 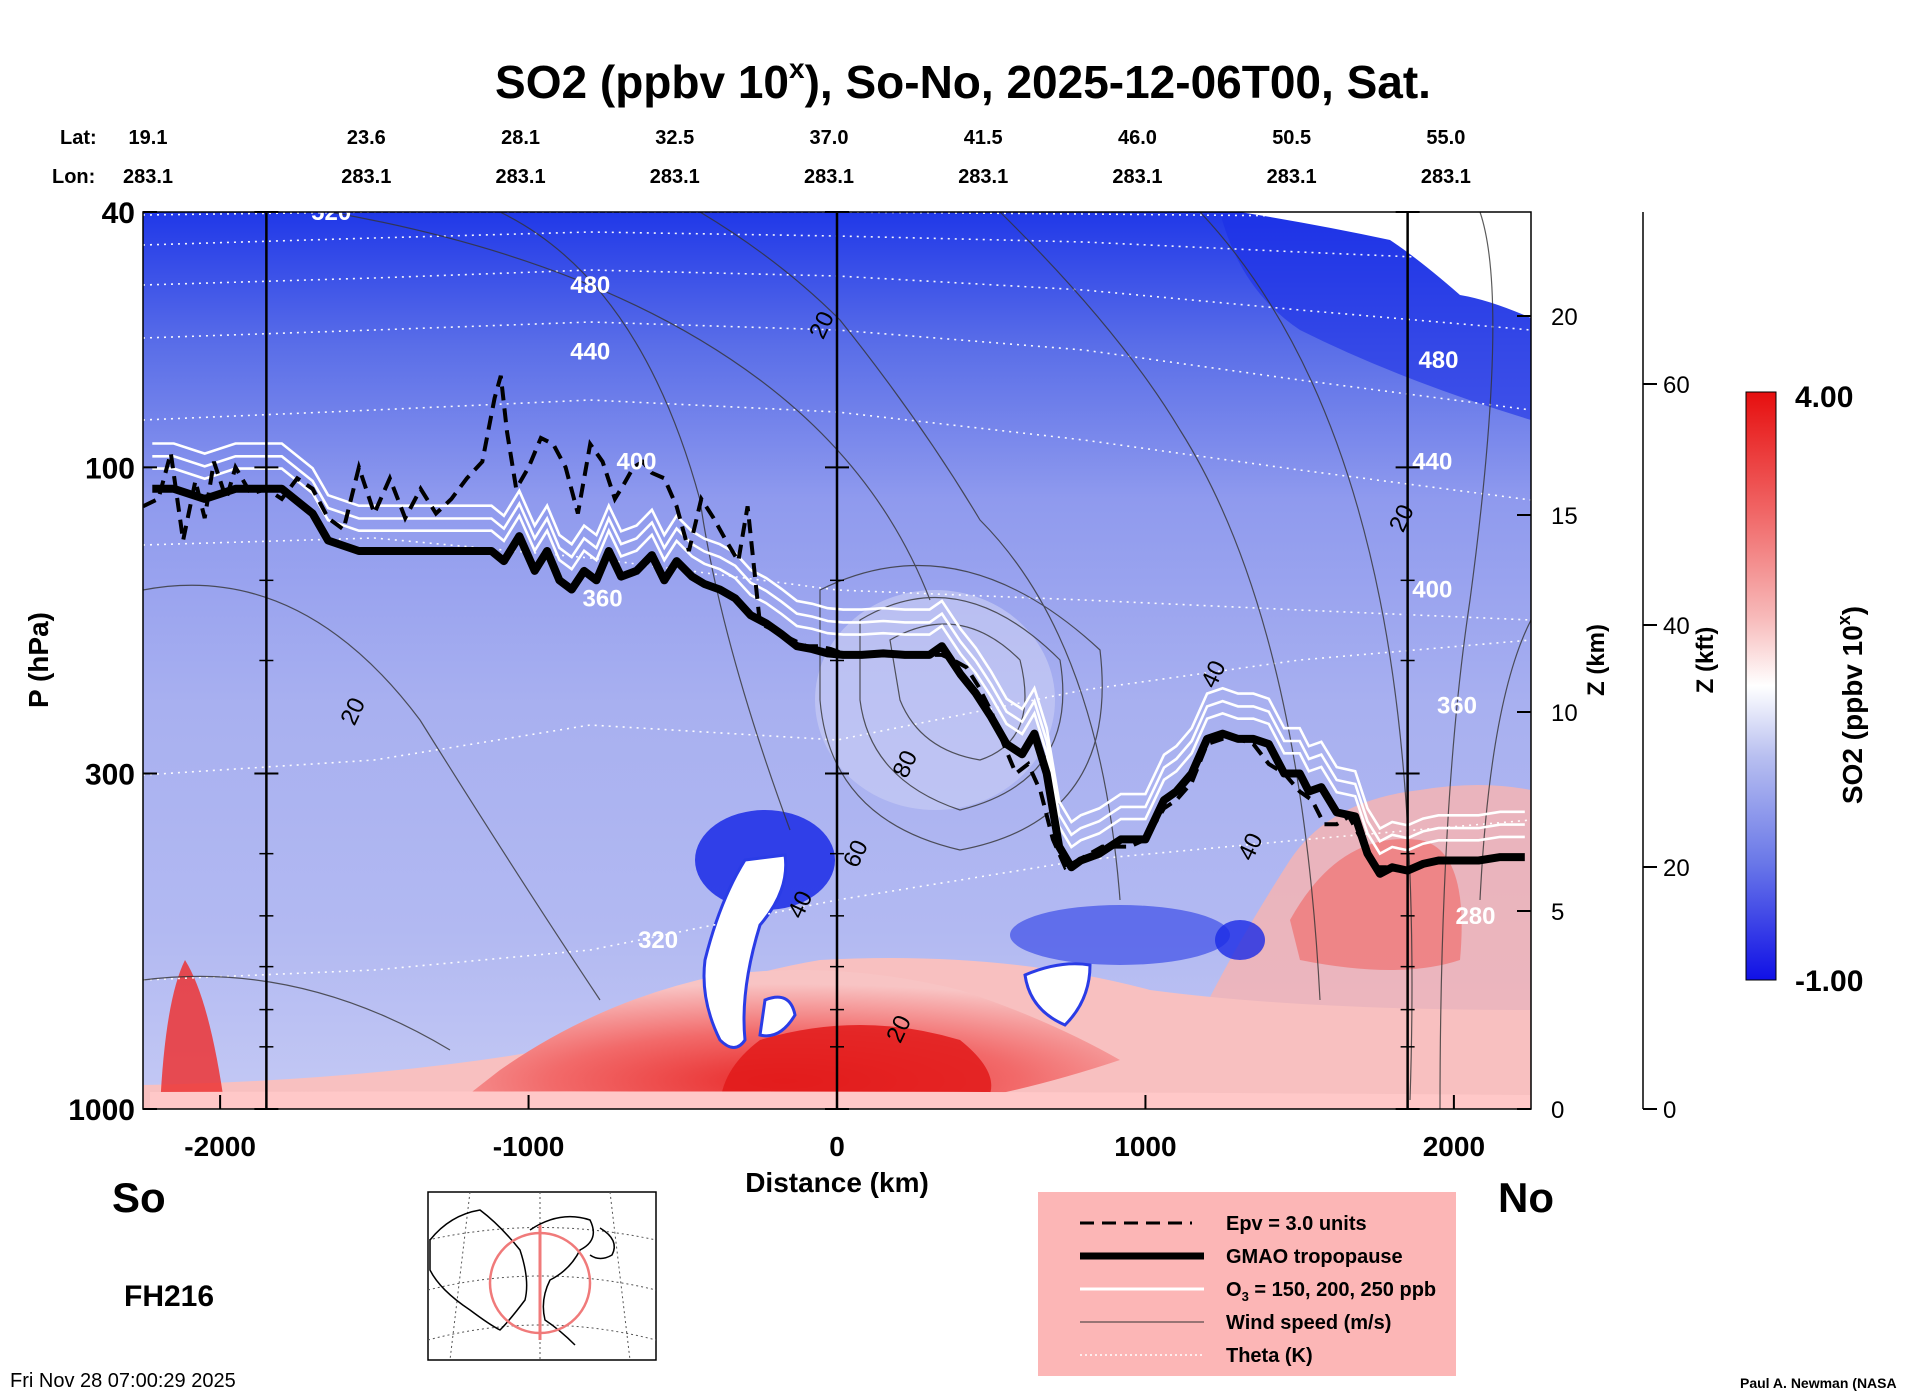 What do you see at coordinates (1445, 138) in the screenshot?
I see `lat-label: 55.0` at bounding box center [1445, 138].